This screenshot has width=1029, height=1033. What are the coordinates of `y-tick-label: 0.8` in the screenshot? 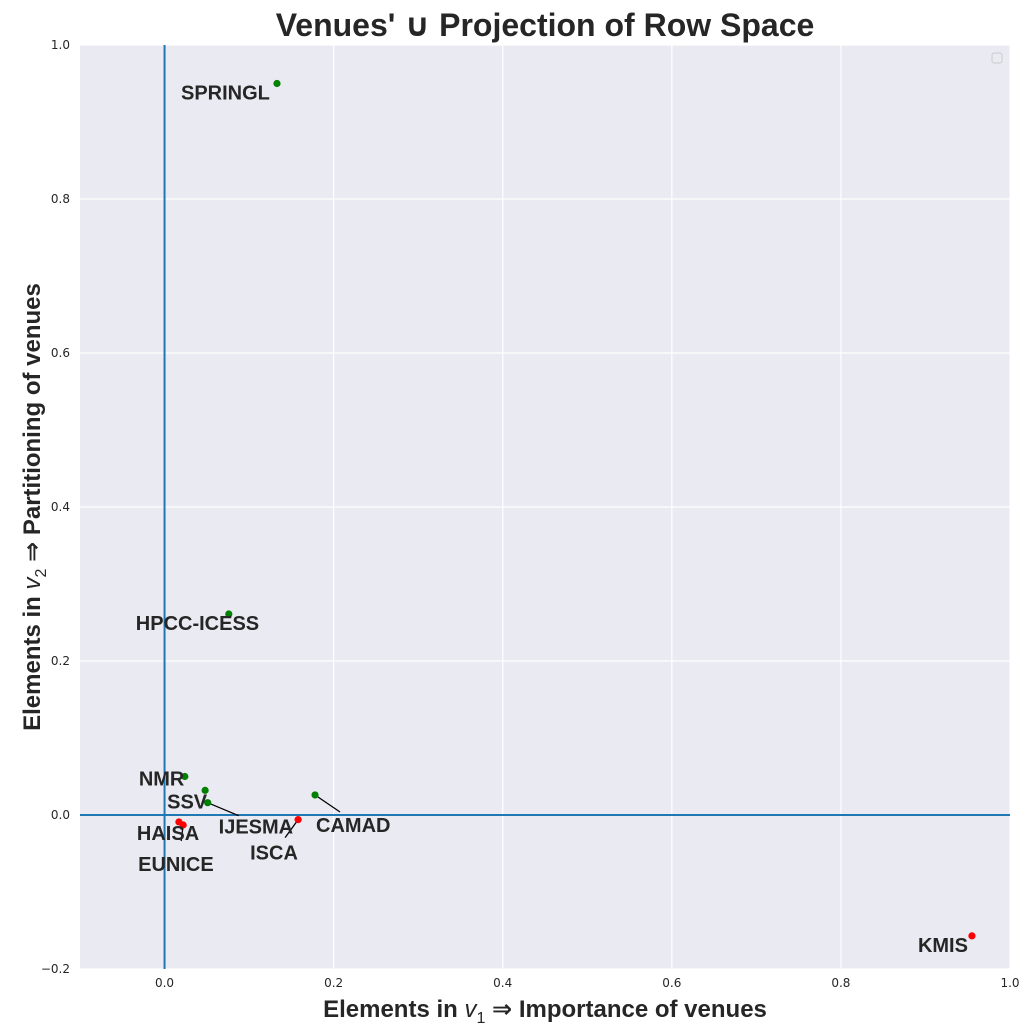 It's located at (60, 199).